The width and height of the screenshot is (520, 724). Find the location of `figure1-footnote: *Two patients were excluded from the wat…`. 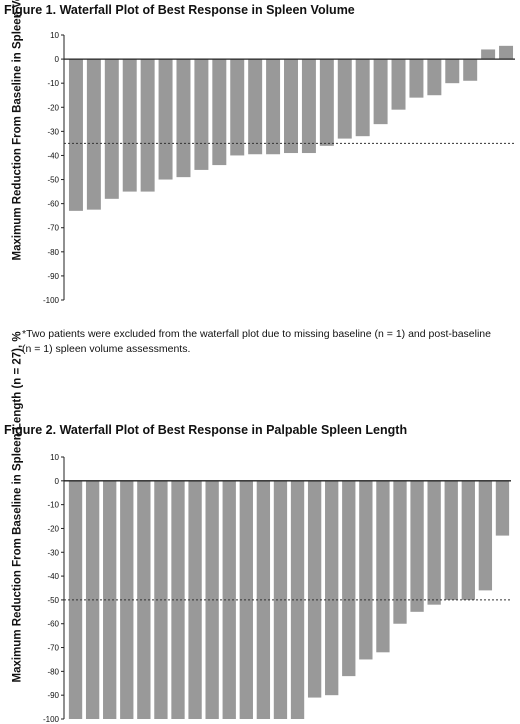

figure1-footnote: *Two patients were excluded from the wat… is located at coordinates (256, 341).